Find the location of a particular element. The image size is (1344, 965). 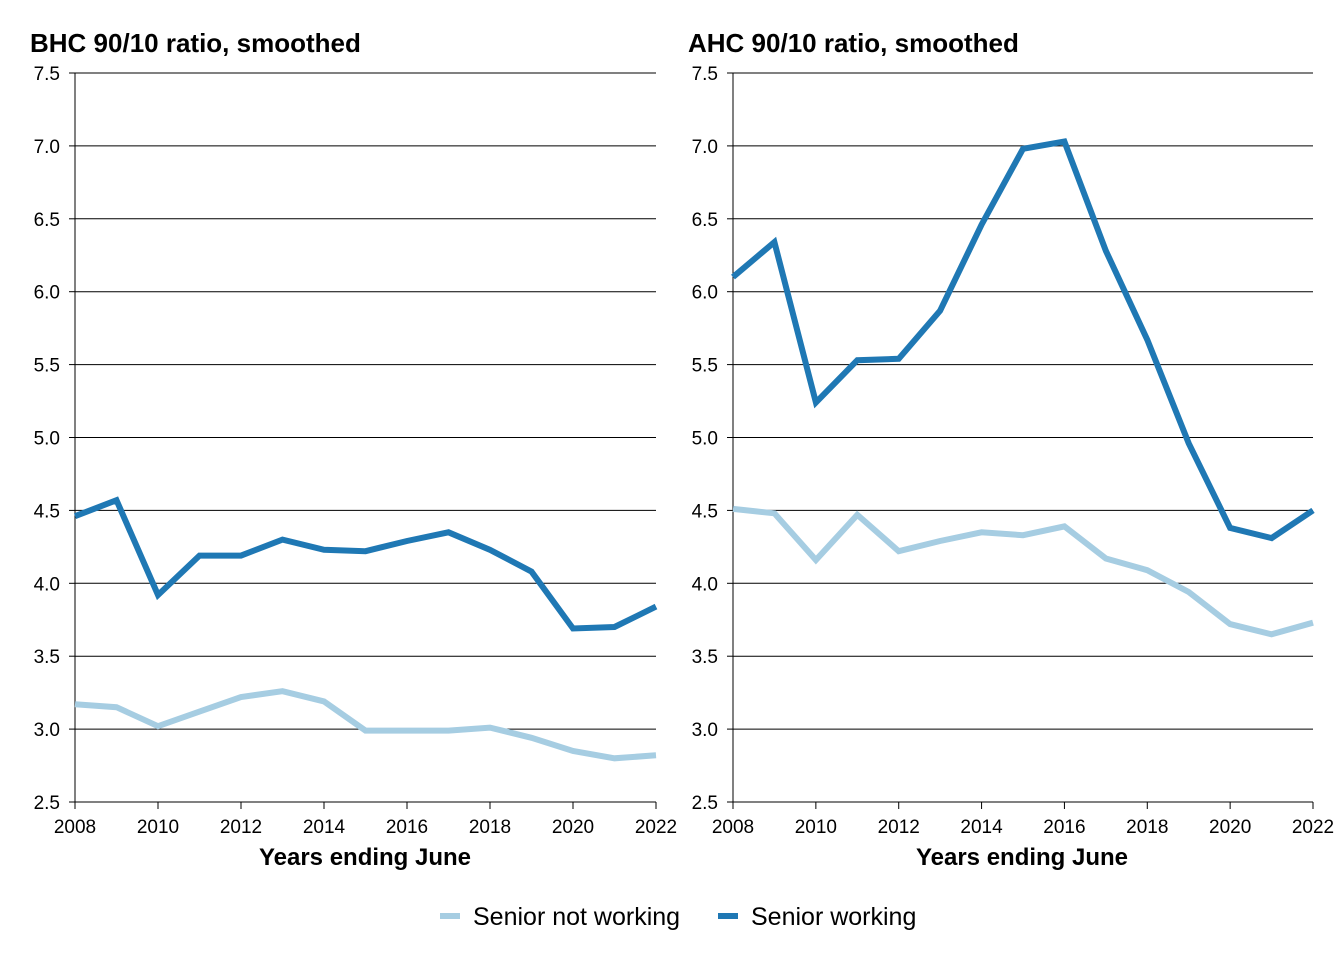

series-line-senior-working is located at coordinates (365, 564).